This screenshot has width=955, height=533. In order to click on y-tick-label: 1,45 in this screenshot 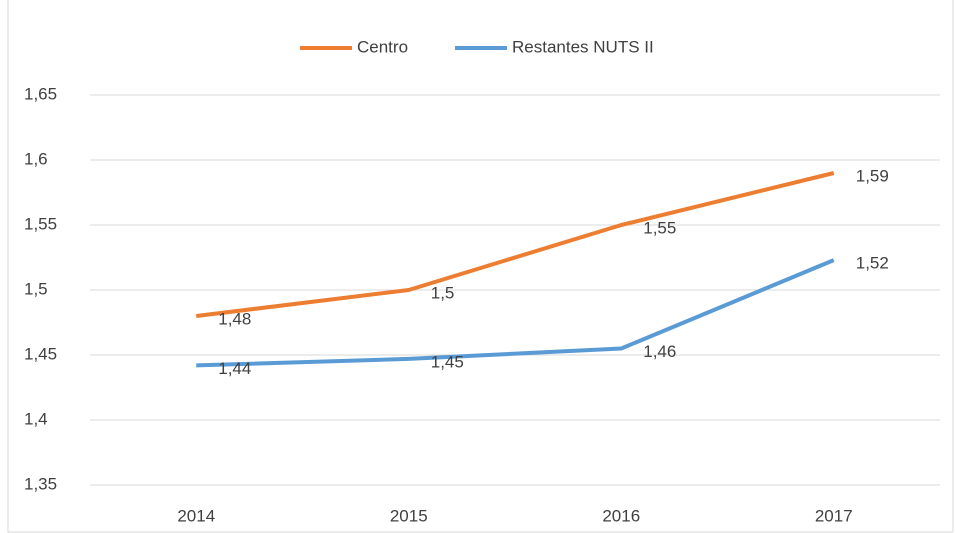, I will do `click(40, 353)`.